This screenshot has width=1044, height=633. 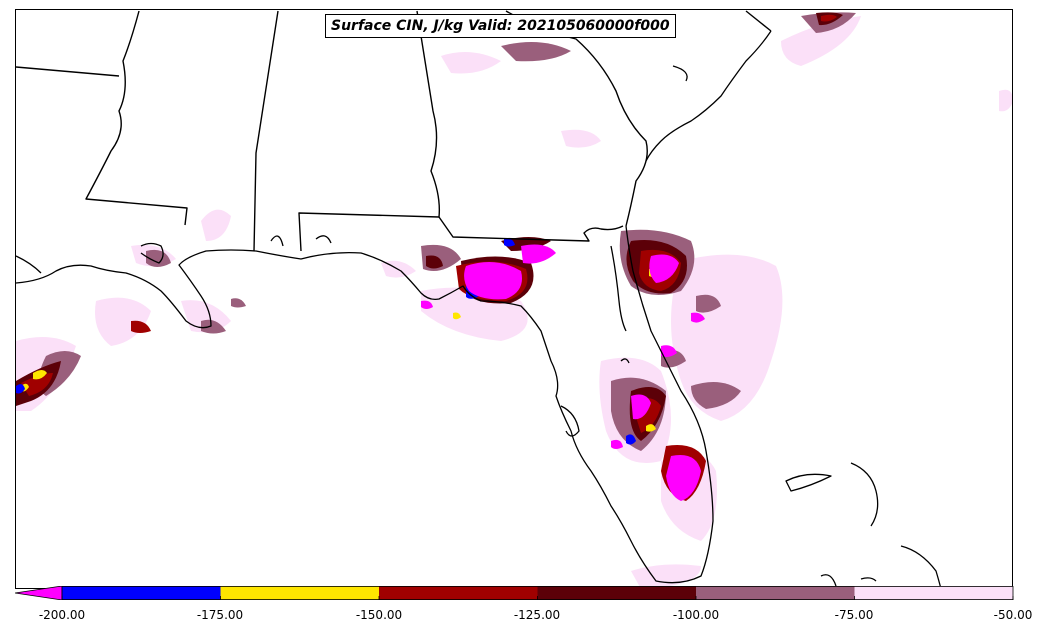 I want to click on colorbar-bin-pale-pink, so click(x=933, y=593).